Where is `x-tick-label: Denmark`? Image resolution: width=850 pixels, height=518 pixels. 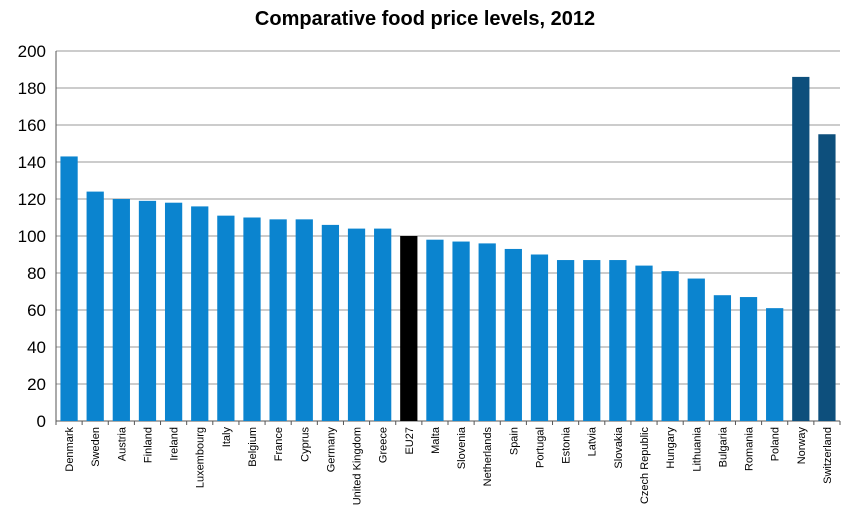
x-tick-label: Denmark is located at coordinates (70, 449).